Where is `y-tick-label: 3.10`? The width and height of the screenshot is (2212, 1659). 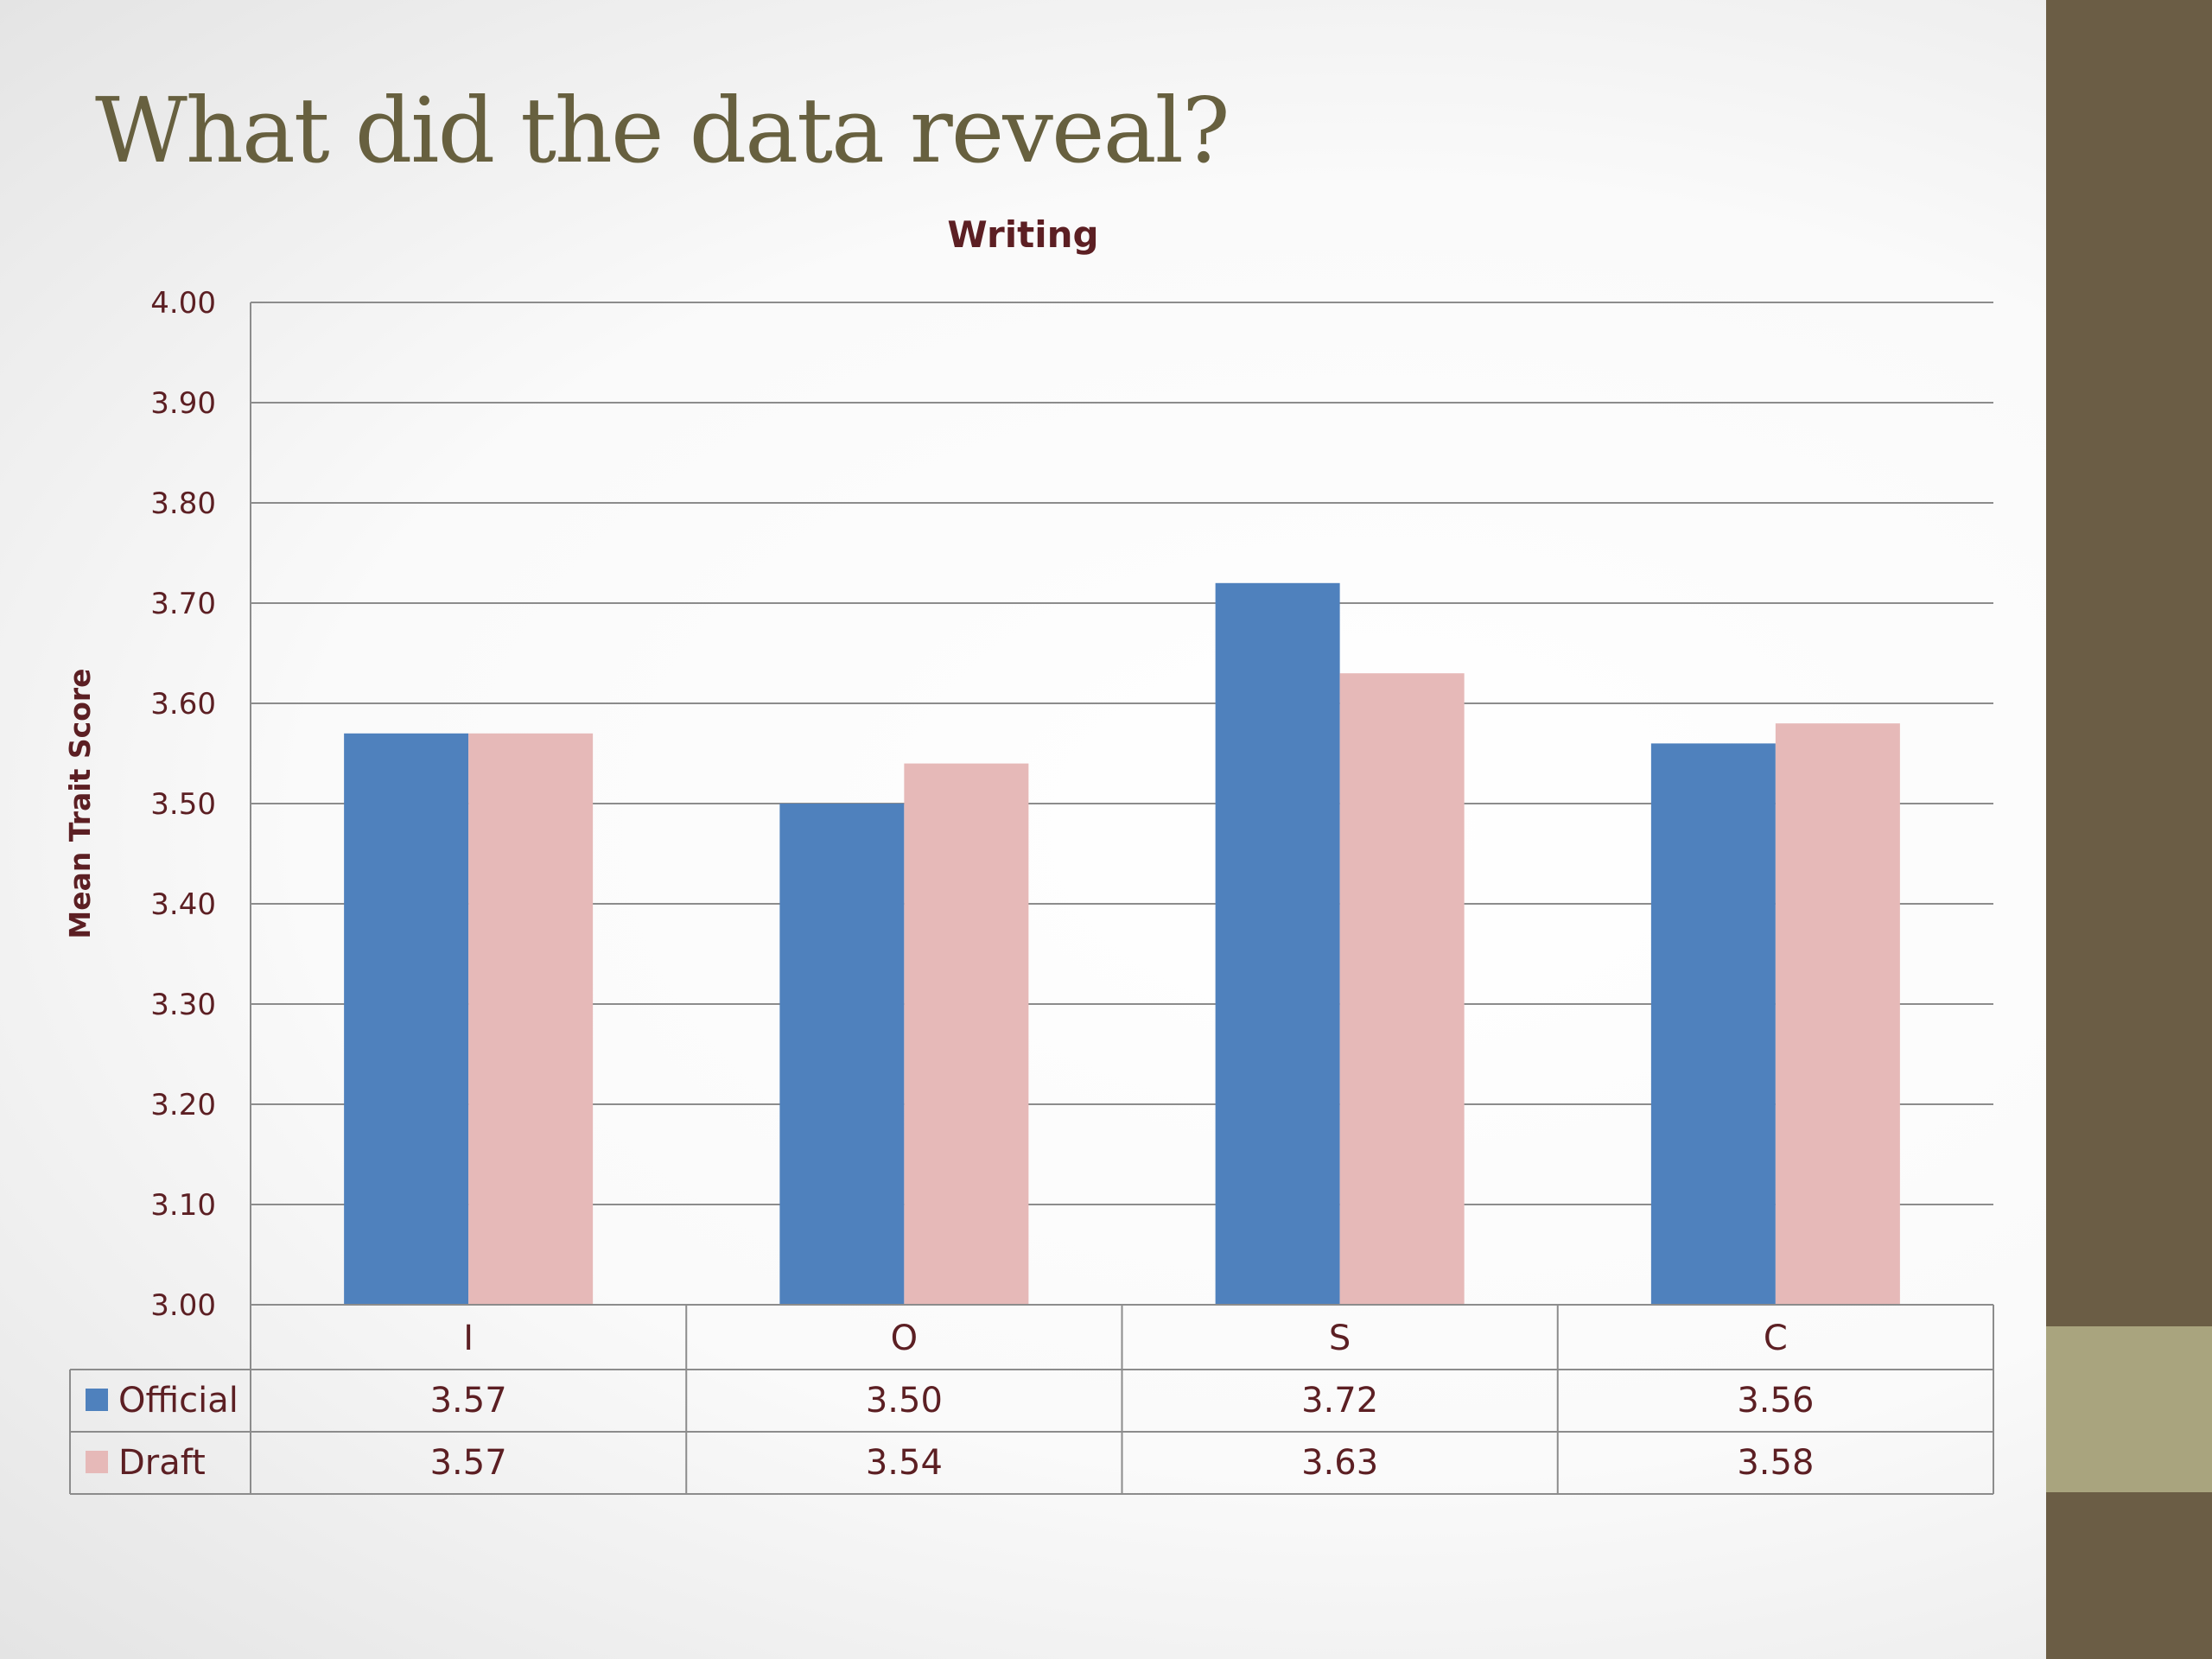
y-tick-label: 3.10 is located at coordinates (183, 1205).